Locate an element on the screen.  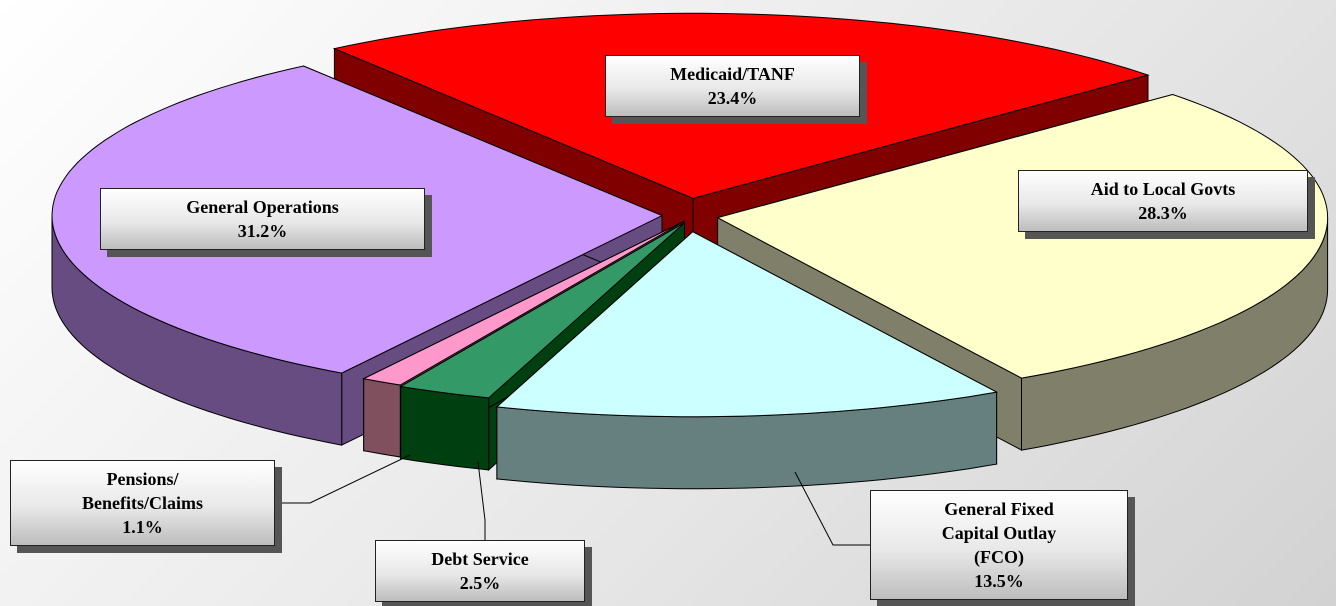
label-name: General Operations is located at coordinates (262, 207).